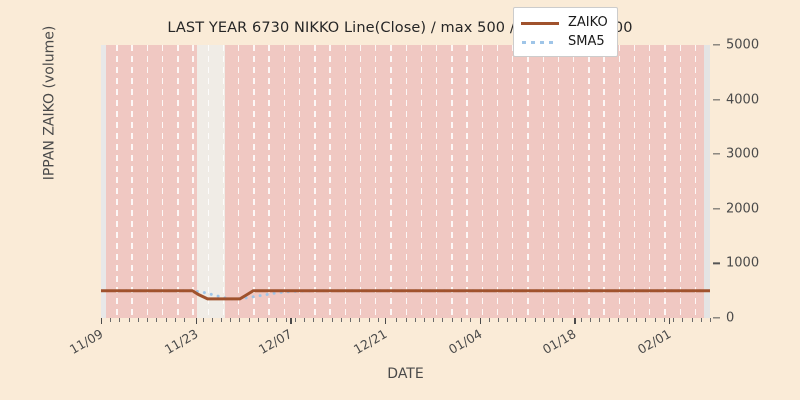  What do you see at coordinates (743, 100) in the screenshot?
I see `y-tick-label: 4000` at bounding box center [743, 100].